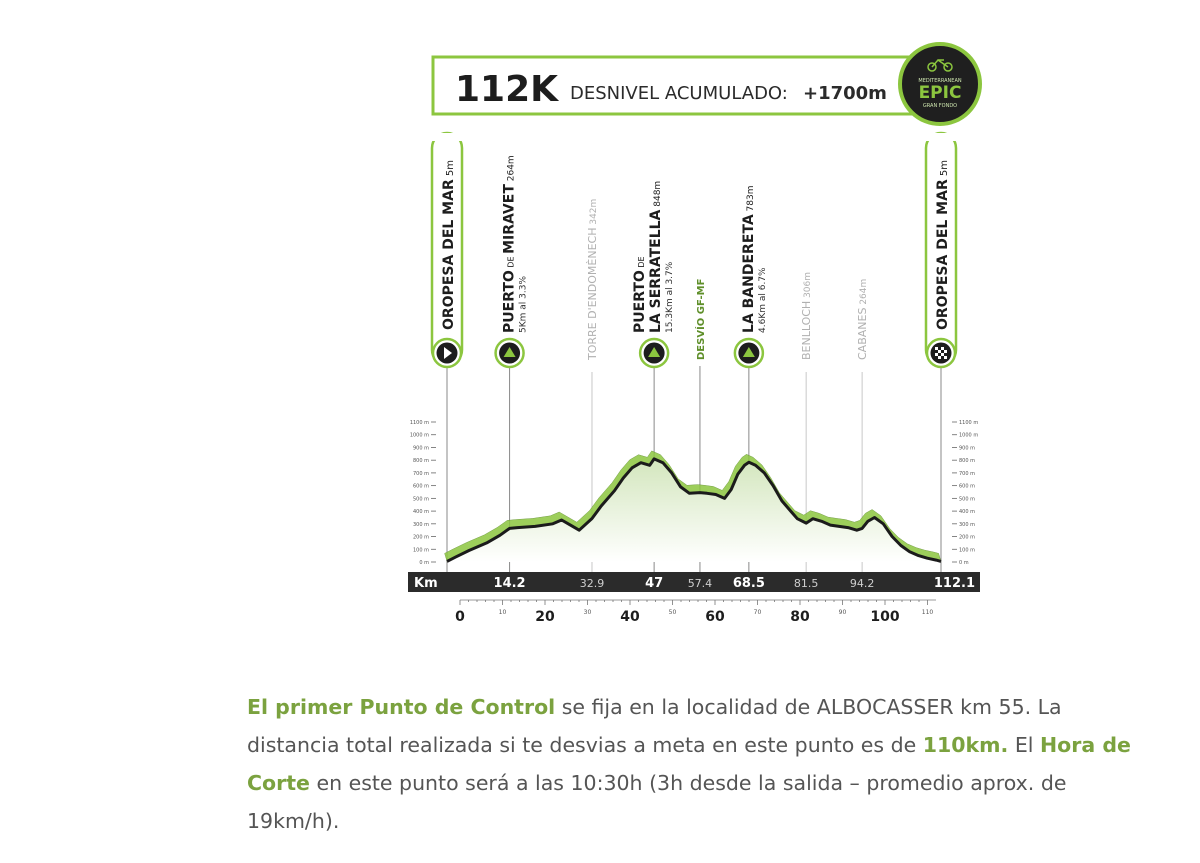 The width and height of the screenshot is (1200, 863). What do you see at coordinates (954, 583) in the screenshot?
I see `km-bar-value: 112.1` at bounding box center [954, 583].